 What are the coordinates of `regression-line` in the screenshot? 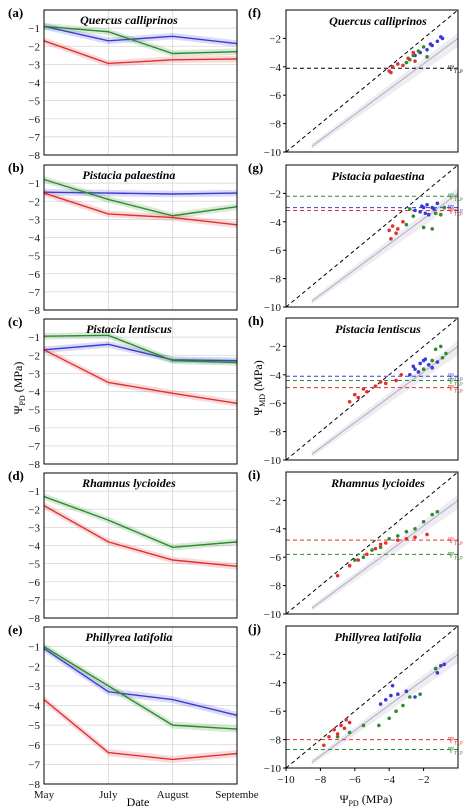 It's located at (385, 708).